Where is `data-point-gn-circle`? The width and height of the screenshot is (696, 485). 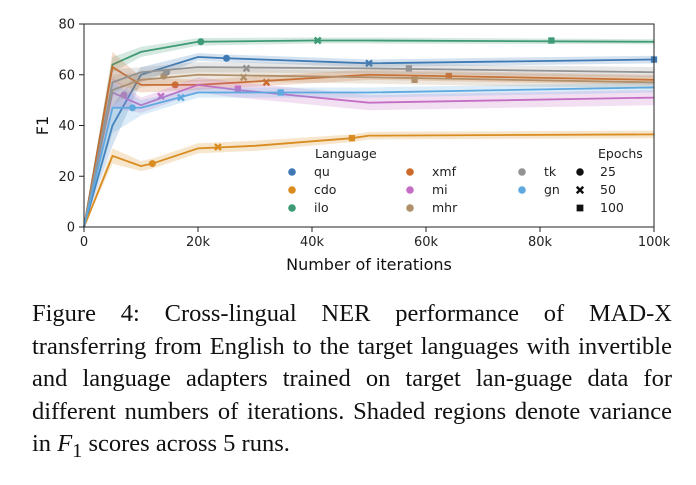 data-point-gn-circle is located at coordinates (132, 108).